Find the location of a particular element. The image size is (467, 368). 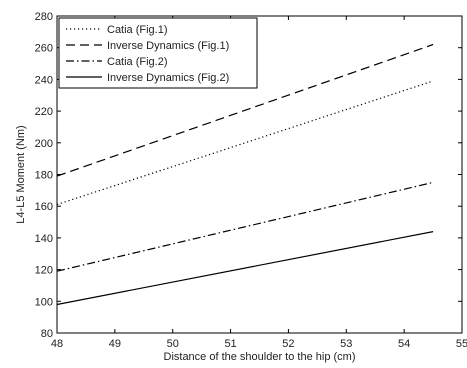

x-tick-label: 55 is located at coordinates (461, 344).